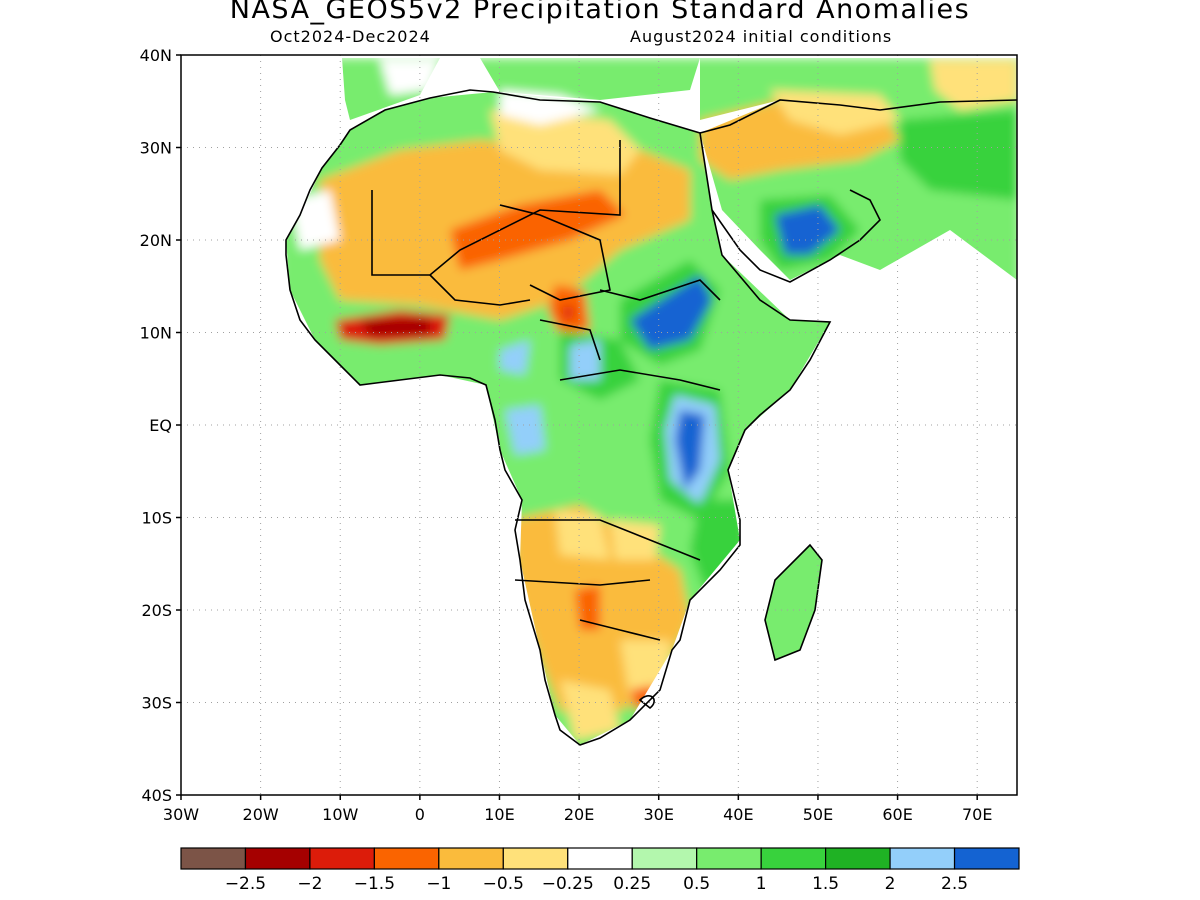 The width and height of the screenshot is (1200, 900). What do you see at coordinates (156, 610) in the screenshot?
I see `lat-label: 20S` at bounding box center [156, 610].